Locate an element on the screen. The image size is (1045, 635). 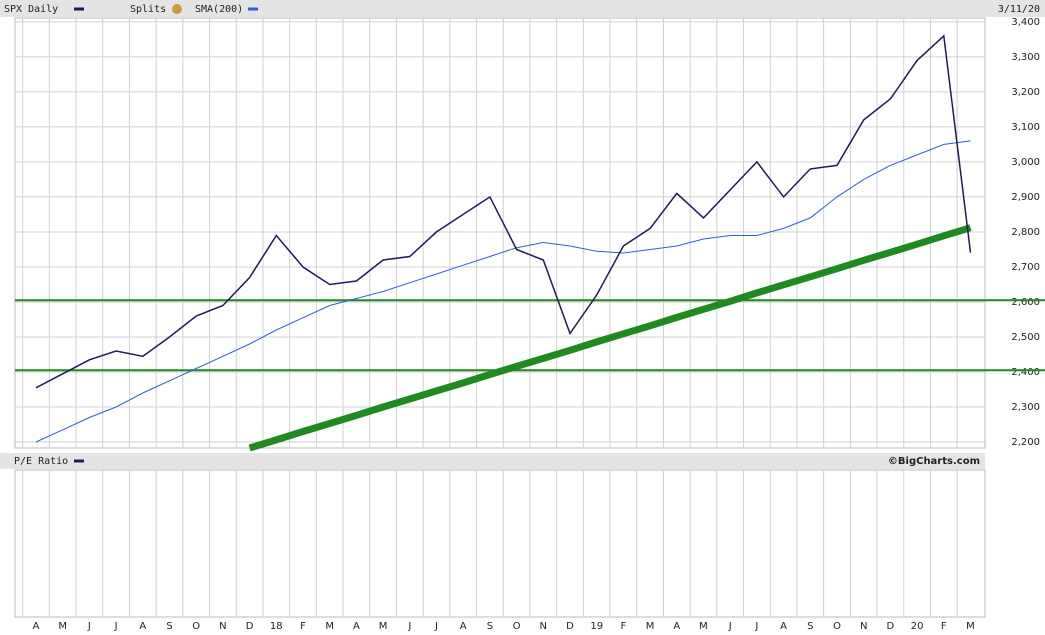
y-tick-label: 3,200 is located at coordinates (1025, 92).